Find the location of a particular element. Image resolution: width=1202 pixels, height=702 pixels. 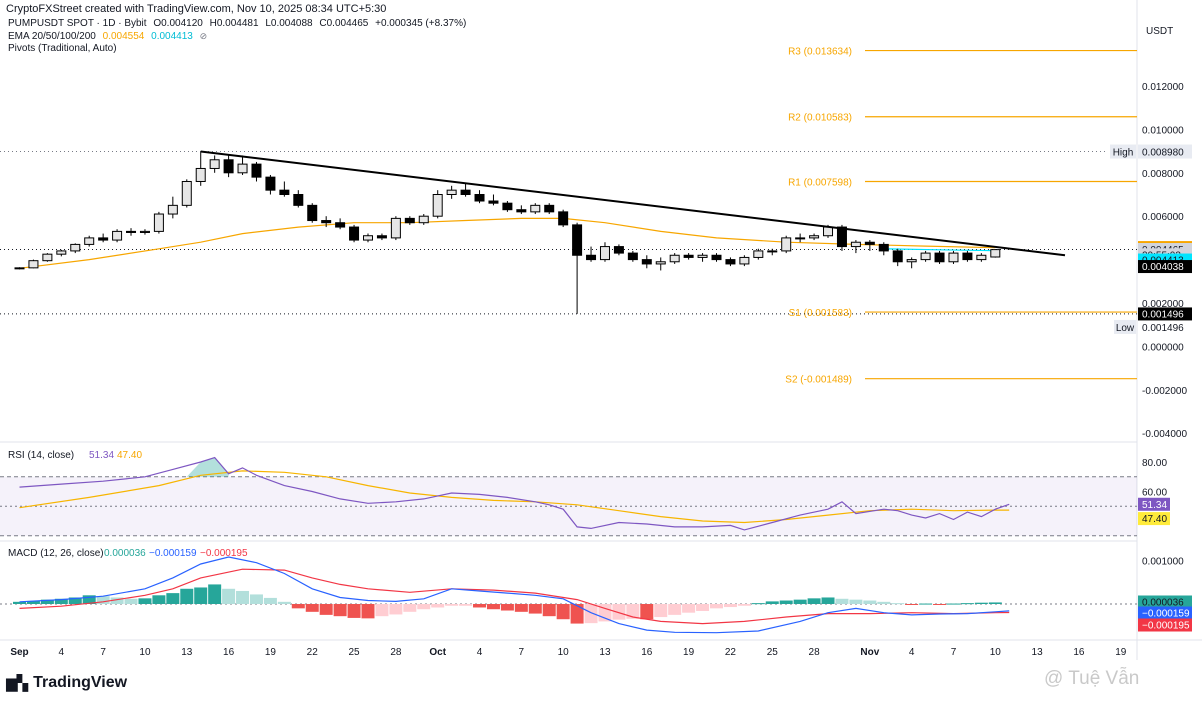

low-badge is located at coordinates (1125, 326).